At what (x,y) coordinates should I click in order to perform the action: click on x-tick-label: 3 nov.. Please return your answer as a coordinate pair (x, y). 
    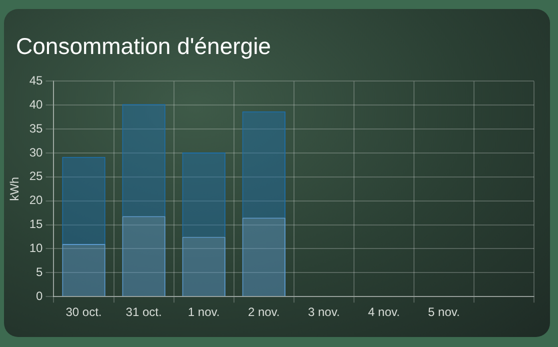
    Looking at the image, I should click on (324, 312).